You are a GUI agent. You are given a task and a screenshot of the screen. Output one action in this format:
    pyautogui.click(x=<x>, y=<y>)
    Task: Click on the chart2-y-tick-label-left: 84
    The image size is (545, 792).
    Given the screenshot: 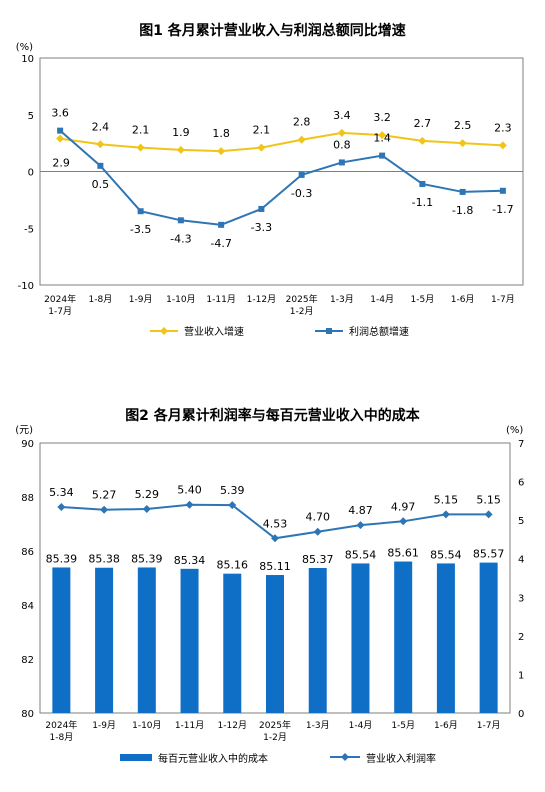 What is the action you would take?
    pyautogui.click(x=27, y=606)
    